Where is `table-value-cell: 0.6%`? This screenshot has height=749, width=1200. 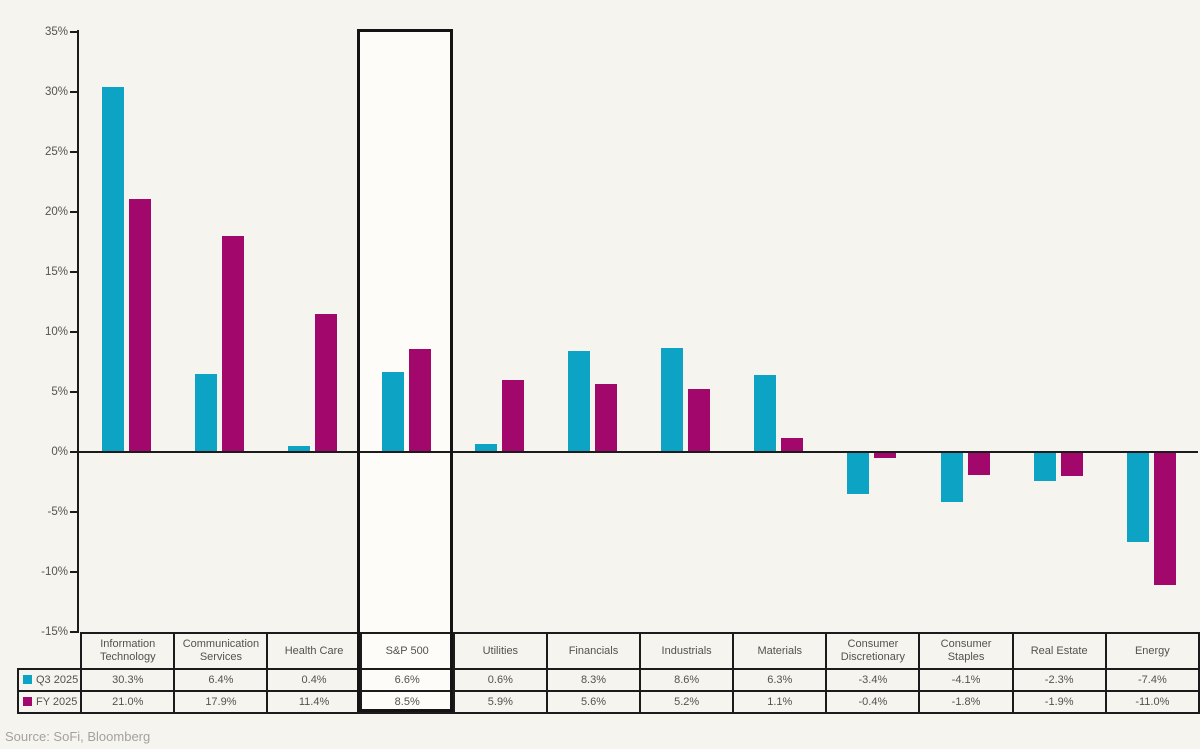 table-value-cell: 0.6% is located at coordinates (500, 680).